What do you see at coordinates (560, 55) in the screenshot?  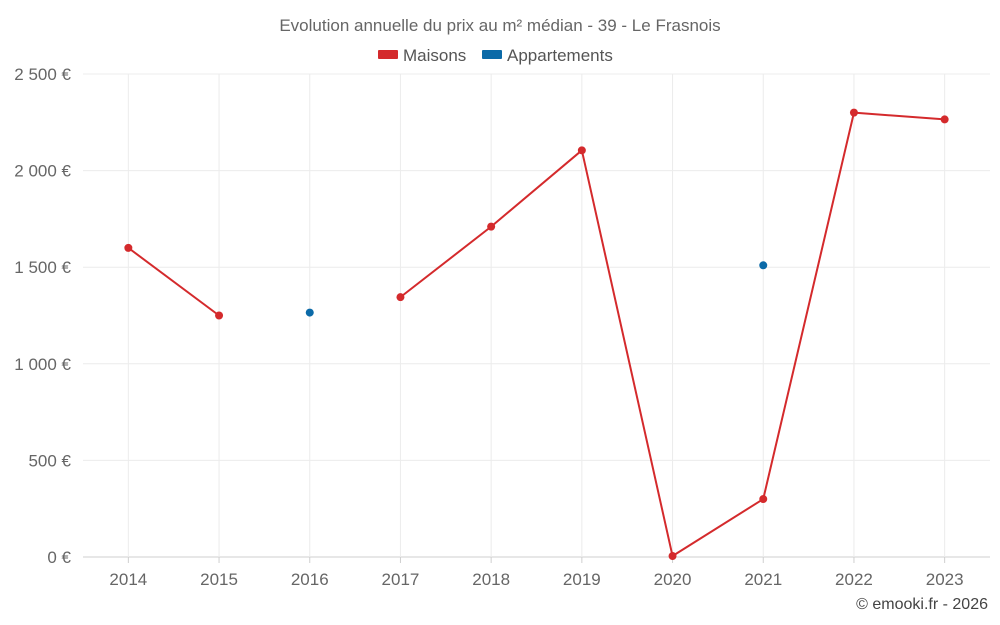 I see `legend-label-appartements: Appartements` at bounding box center [560, 55].